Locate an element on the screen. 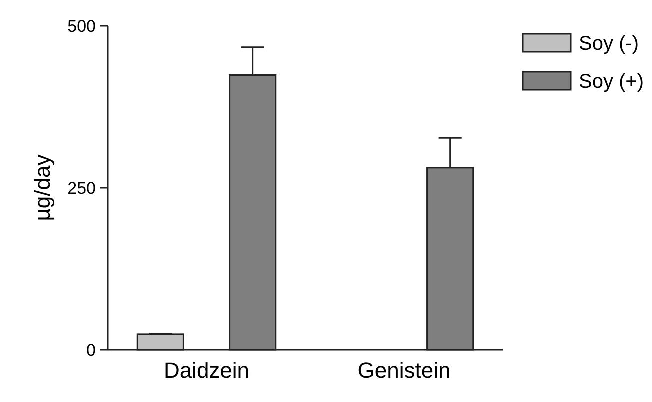 This screenshot has width=652, height=402. legend-label: Soy (+) is located at coordinates (611, 82).